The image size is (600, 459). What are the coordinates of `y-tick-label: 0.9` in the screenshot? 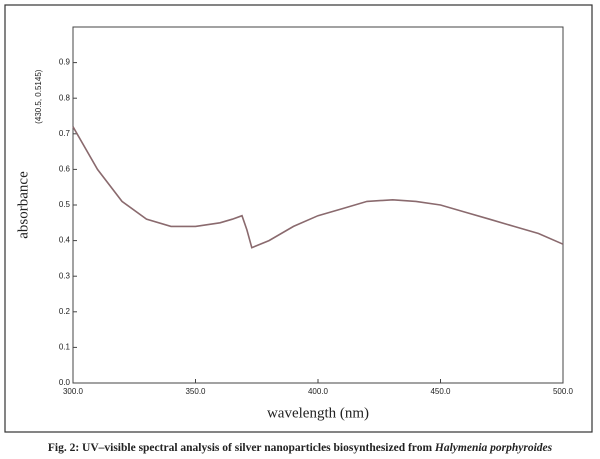 It's located at (65, 62).